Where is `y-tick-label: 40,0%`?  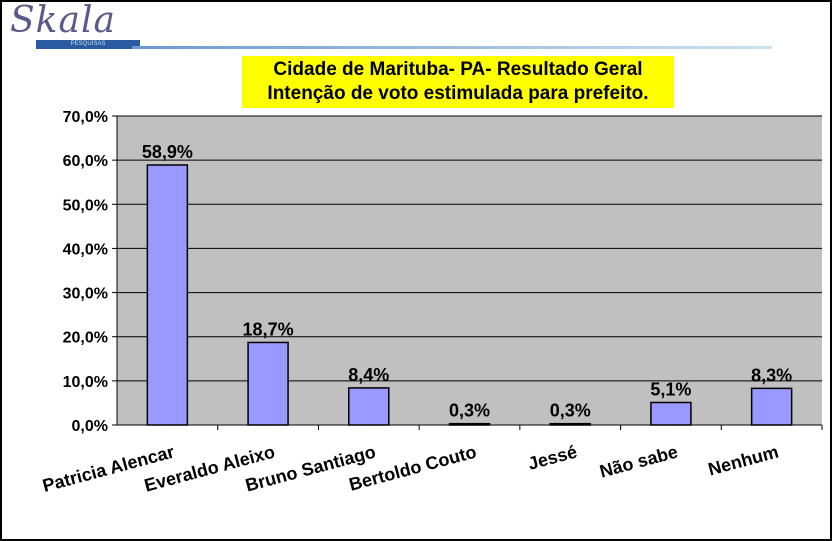 y-tick-label: 40,0% is located at coordinates (85, 249).